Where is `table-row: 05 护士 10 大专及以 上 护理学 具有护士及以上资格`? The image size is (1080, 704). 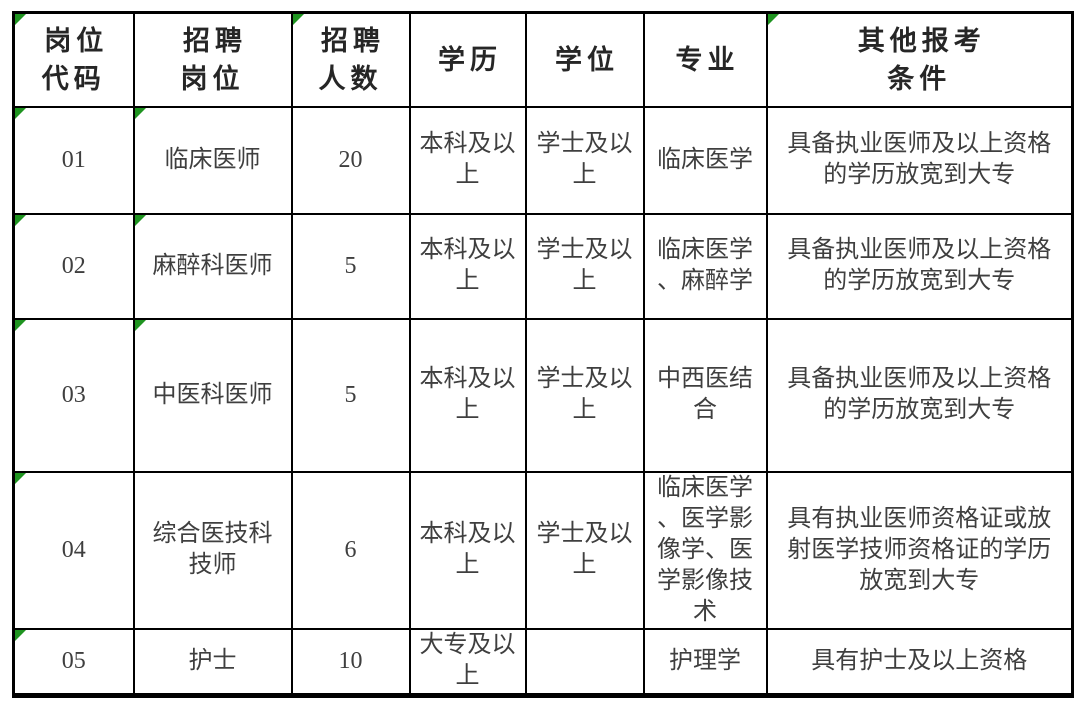 table-row: 05 护士 10 大专及以 上 护理学 具有护士及以上资格 is located at coordinates (543, 662).